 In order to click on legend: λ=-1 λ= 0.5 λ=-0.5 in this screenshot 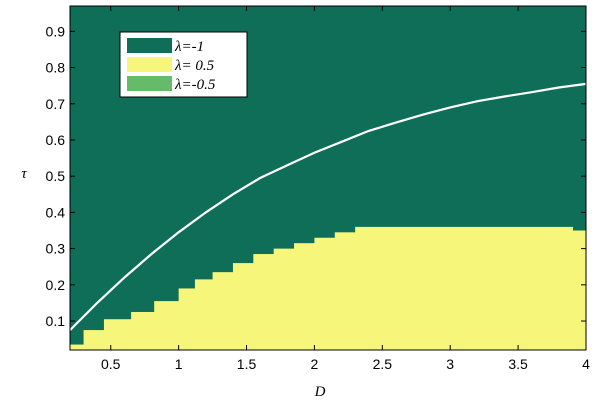, I will do `click(183, 64)`.